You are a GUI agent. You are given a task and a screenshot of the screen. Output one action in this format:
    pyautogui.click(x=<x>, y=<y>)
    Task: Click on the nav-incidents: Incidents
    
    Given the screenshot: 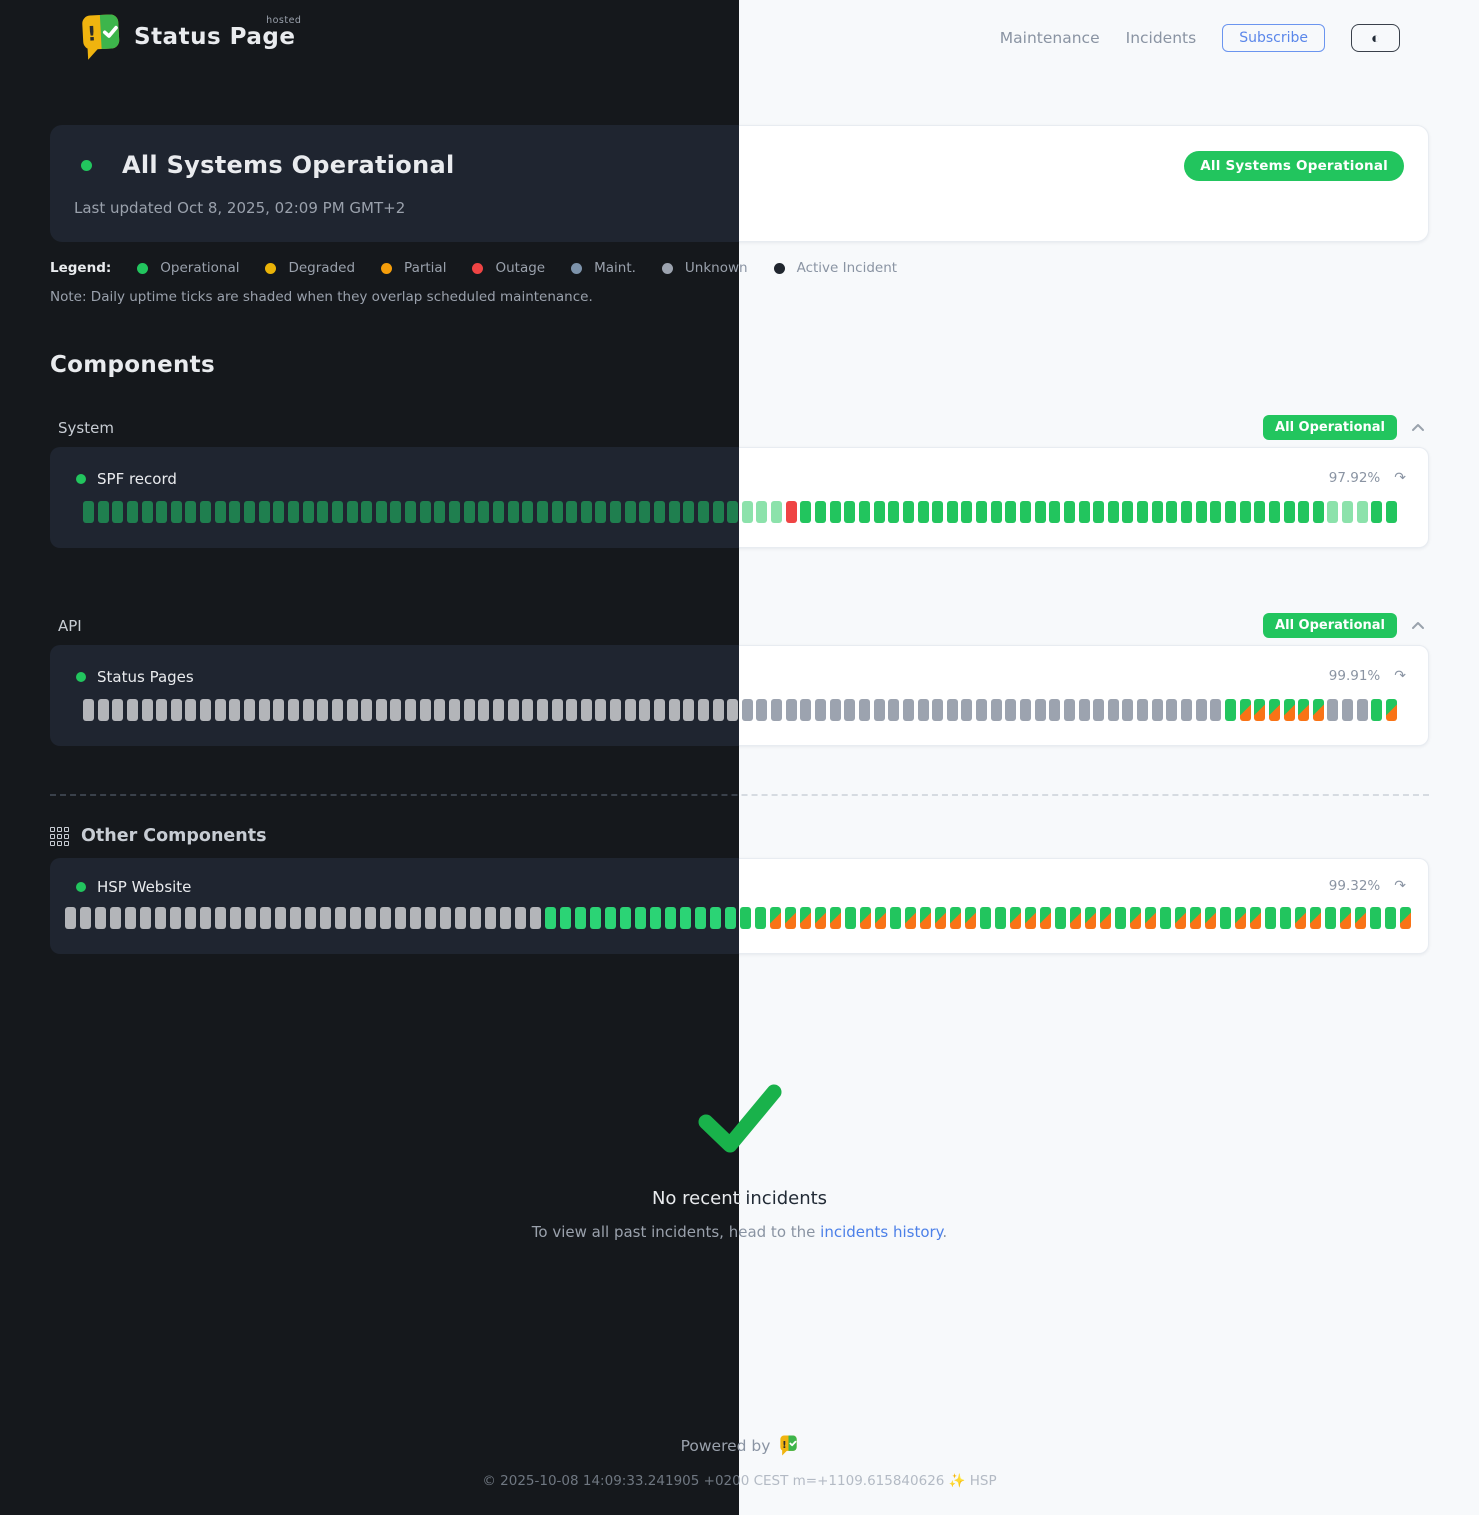 What is the action you would take?
    pyautogui.click(x=1161, y=38)
    